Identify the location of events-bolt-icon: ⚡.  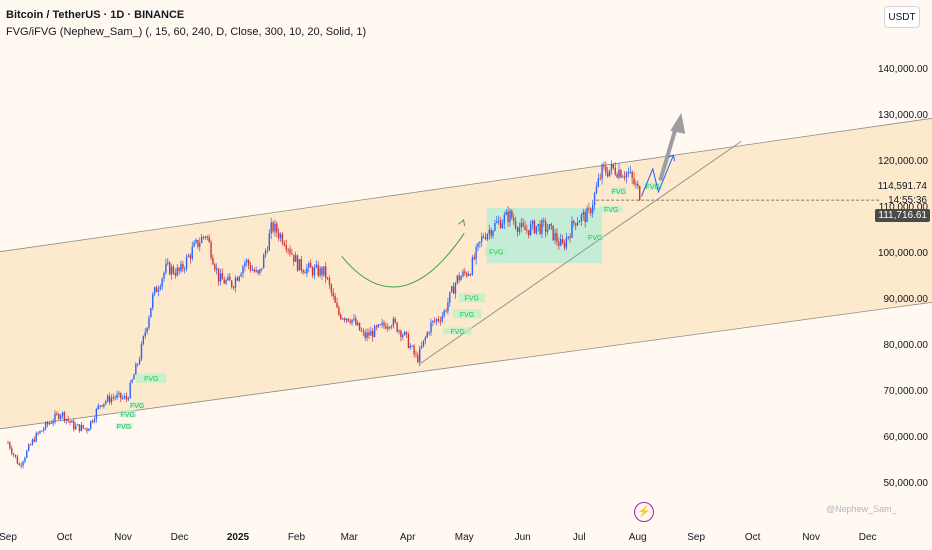
(644, 512).